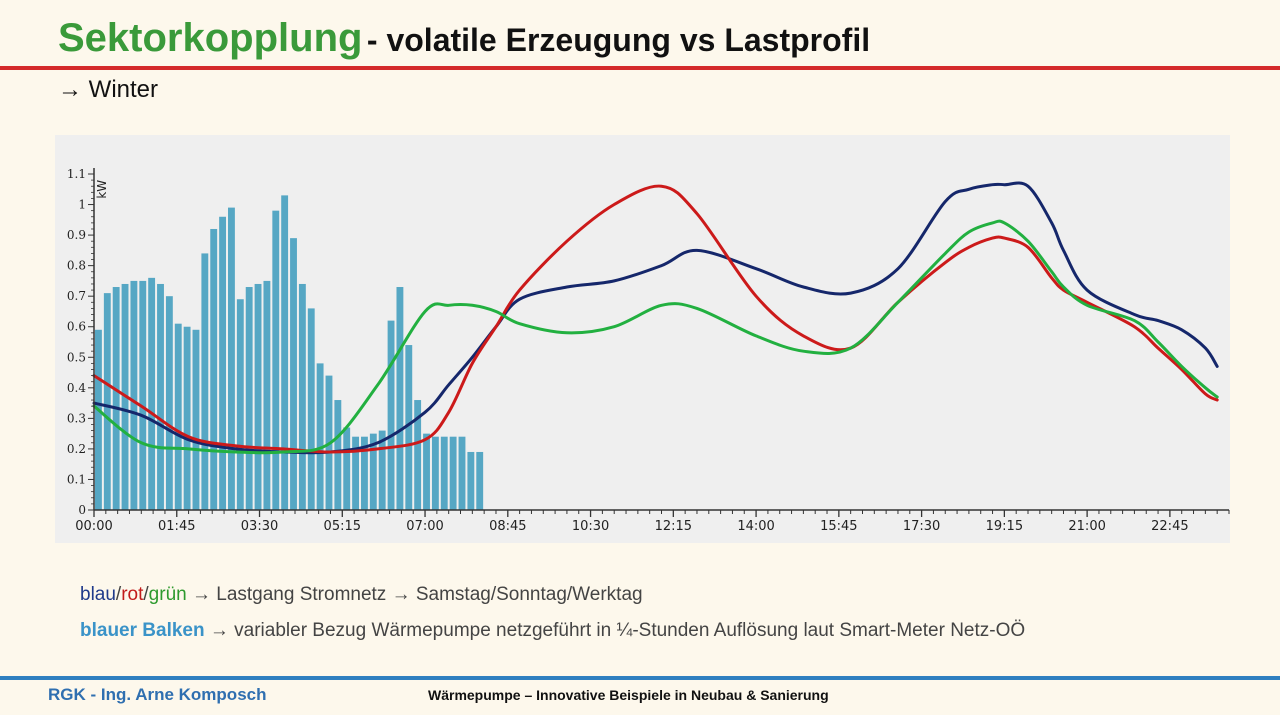 The width and height of the screenshot is (1280, 715). Describe the element at coordinates (76, 357) in the screenshot. I see `y-tick-label: 0.5` at that location.